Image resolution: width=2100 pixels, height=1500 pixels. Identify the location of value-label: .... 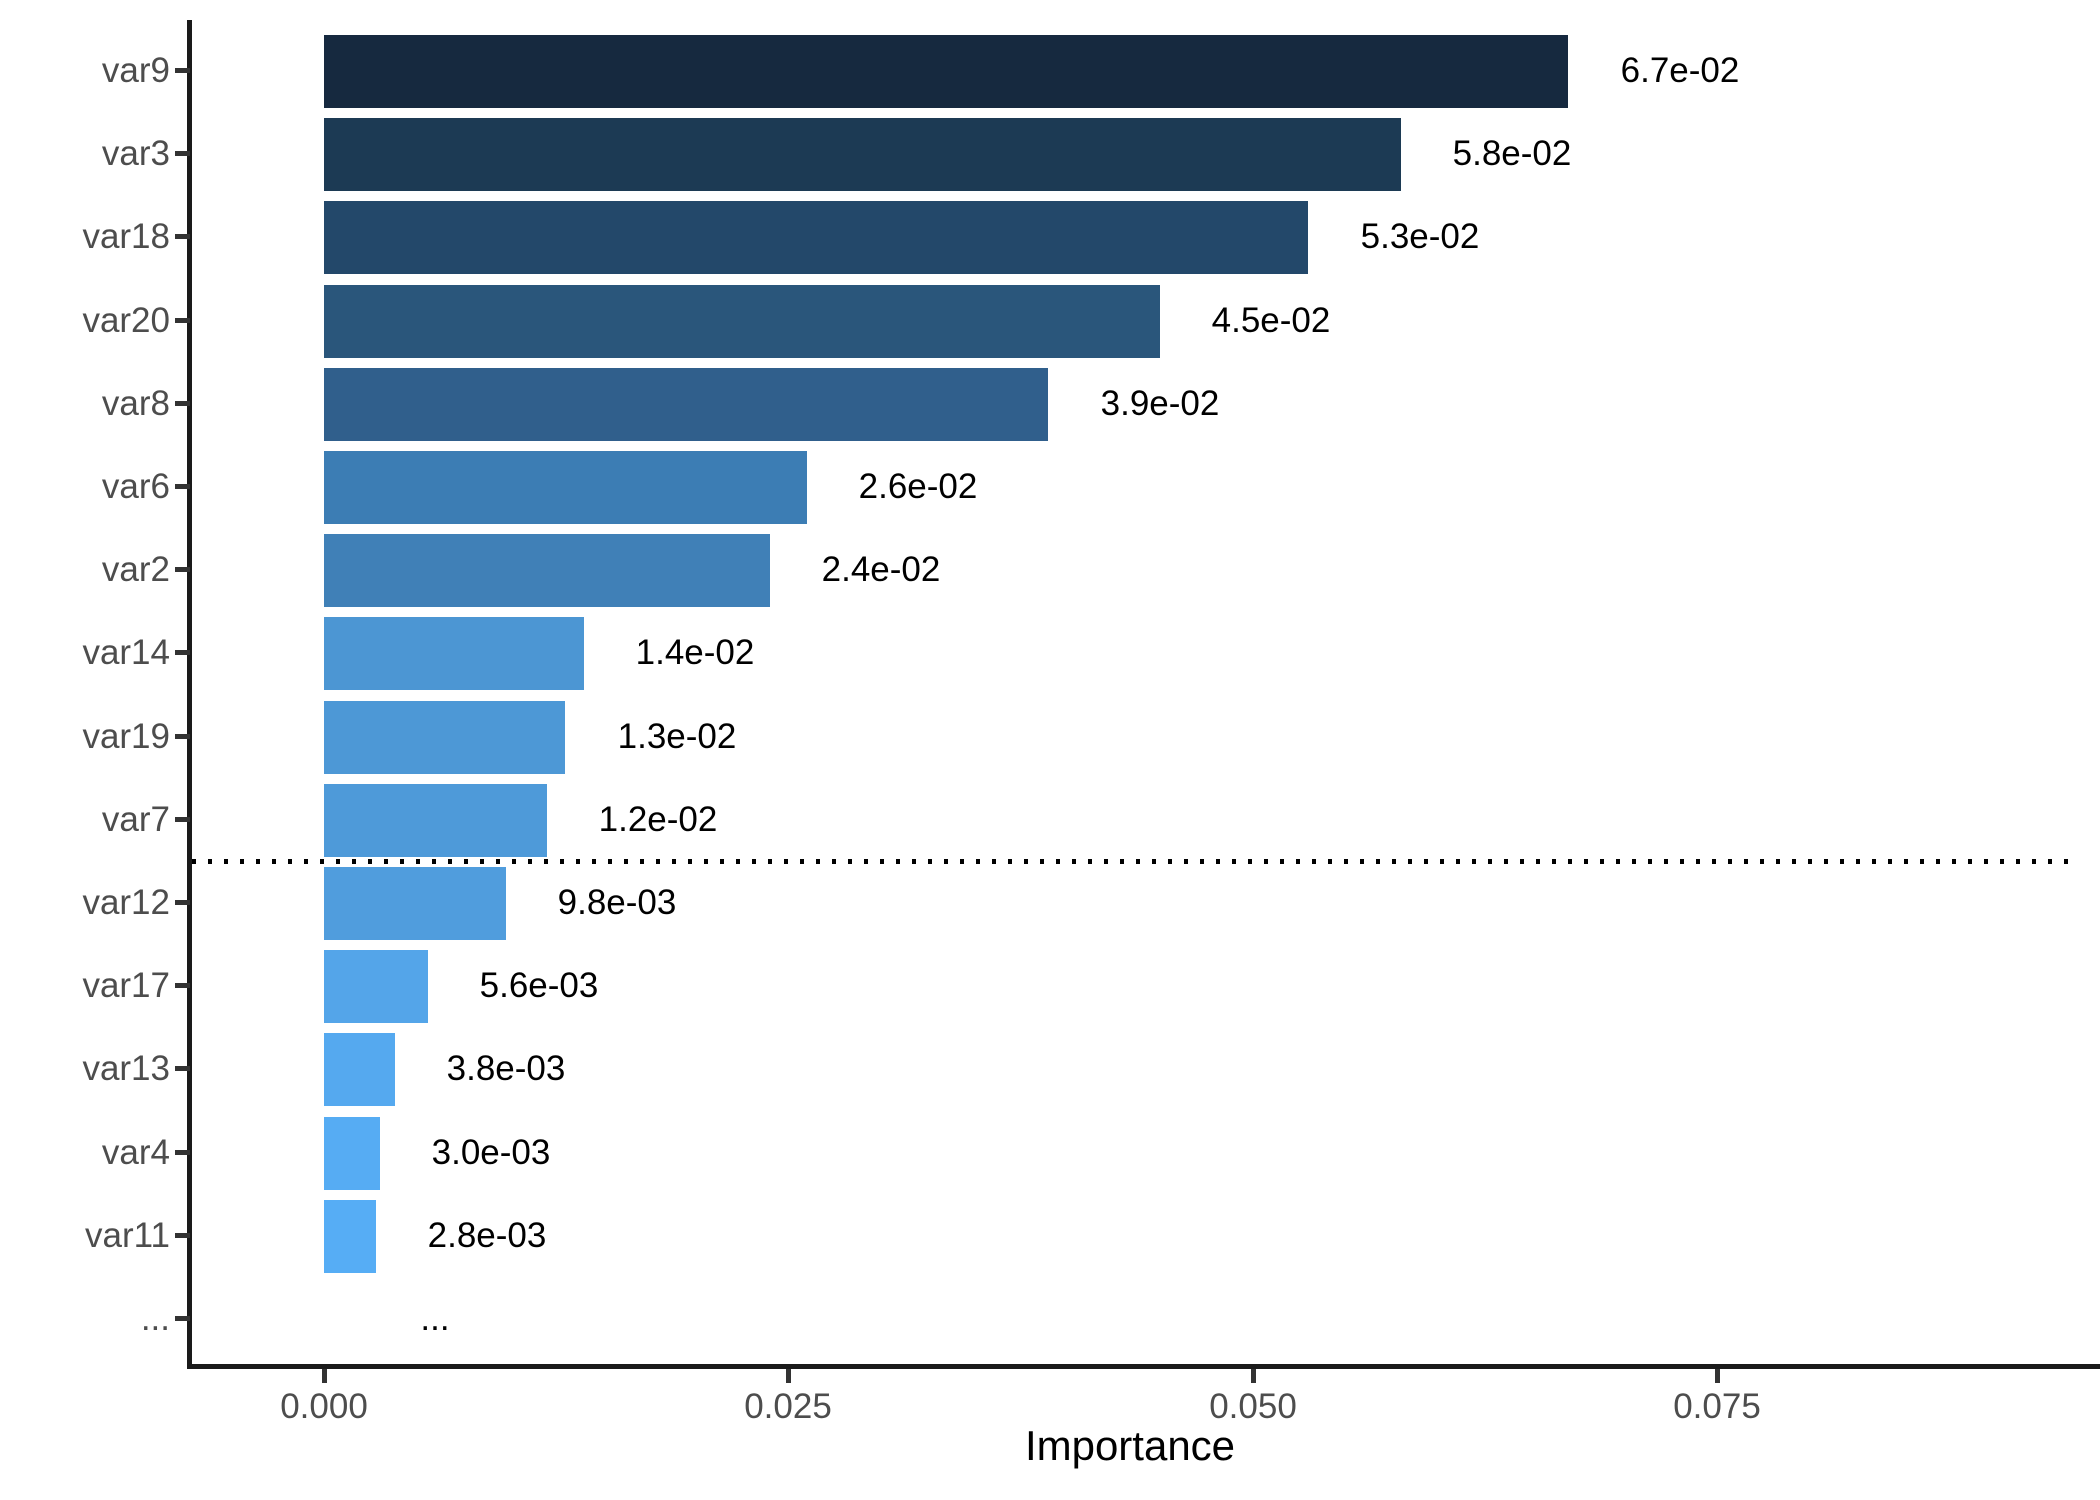
(435, 1318).